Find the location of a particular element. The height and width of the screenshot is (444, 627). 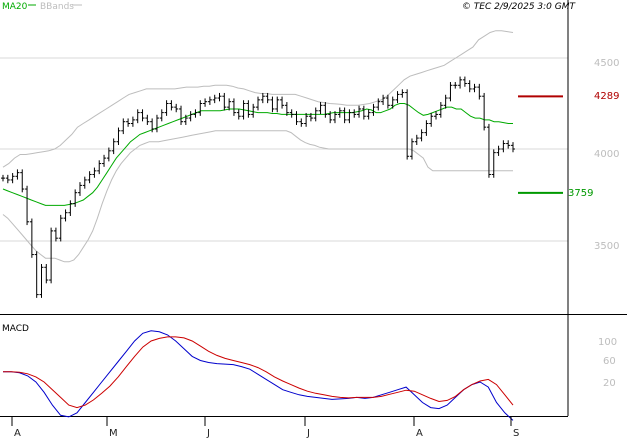

month-label-j2: J is located at coordinates (308, 433).